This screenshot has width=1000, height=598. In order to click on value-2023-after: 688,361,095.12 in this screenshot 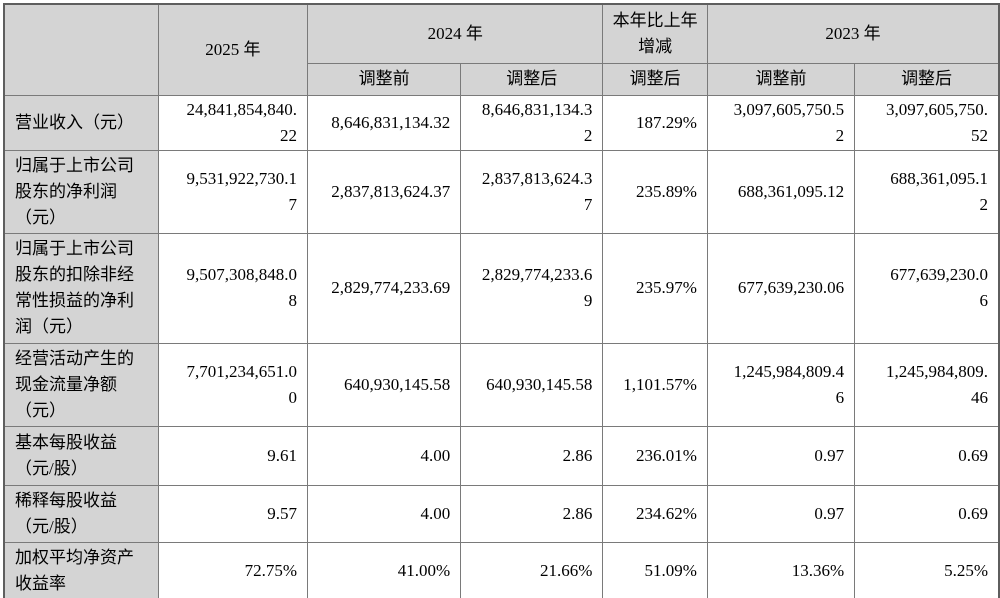, I will do `click(927, 191)`.